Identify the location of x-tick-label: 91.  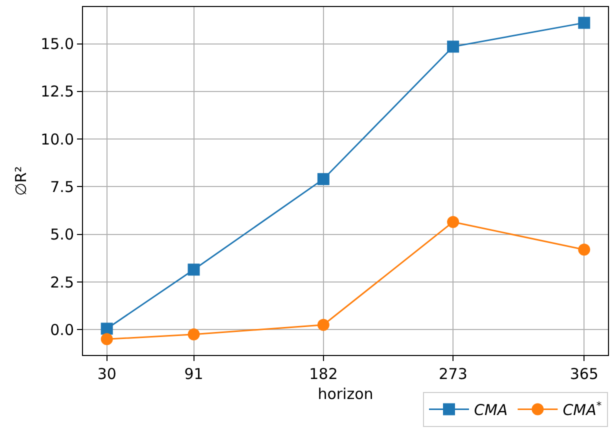
(194, 374).